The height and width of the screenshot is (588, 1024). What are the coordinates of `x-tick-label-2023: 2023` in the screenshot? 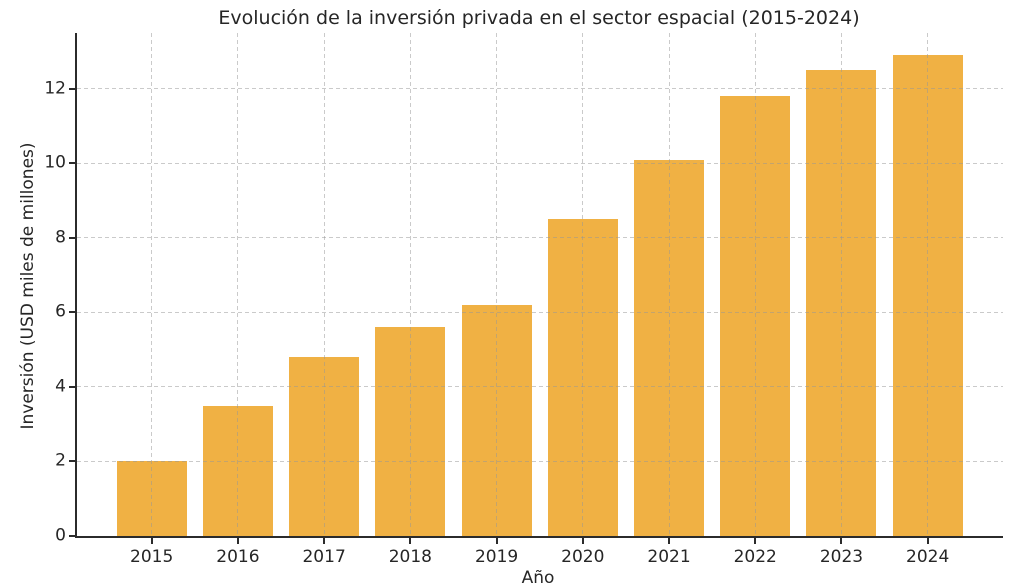 It's located at (841, 557).